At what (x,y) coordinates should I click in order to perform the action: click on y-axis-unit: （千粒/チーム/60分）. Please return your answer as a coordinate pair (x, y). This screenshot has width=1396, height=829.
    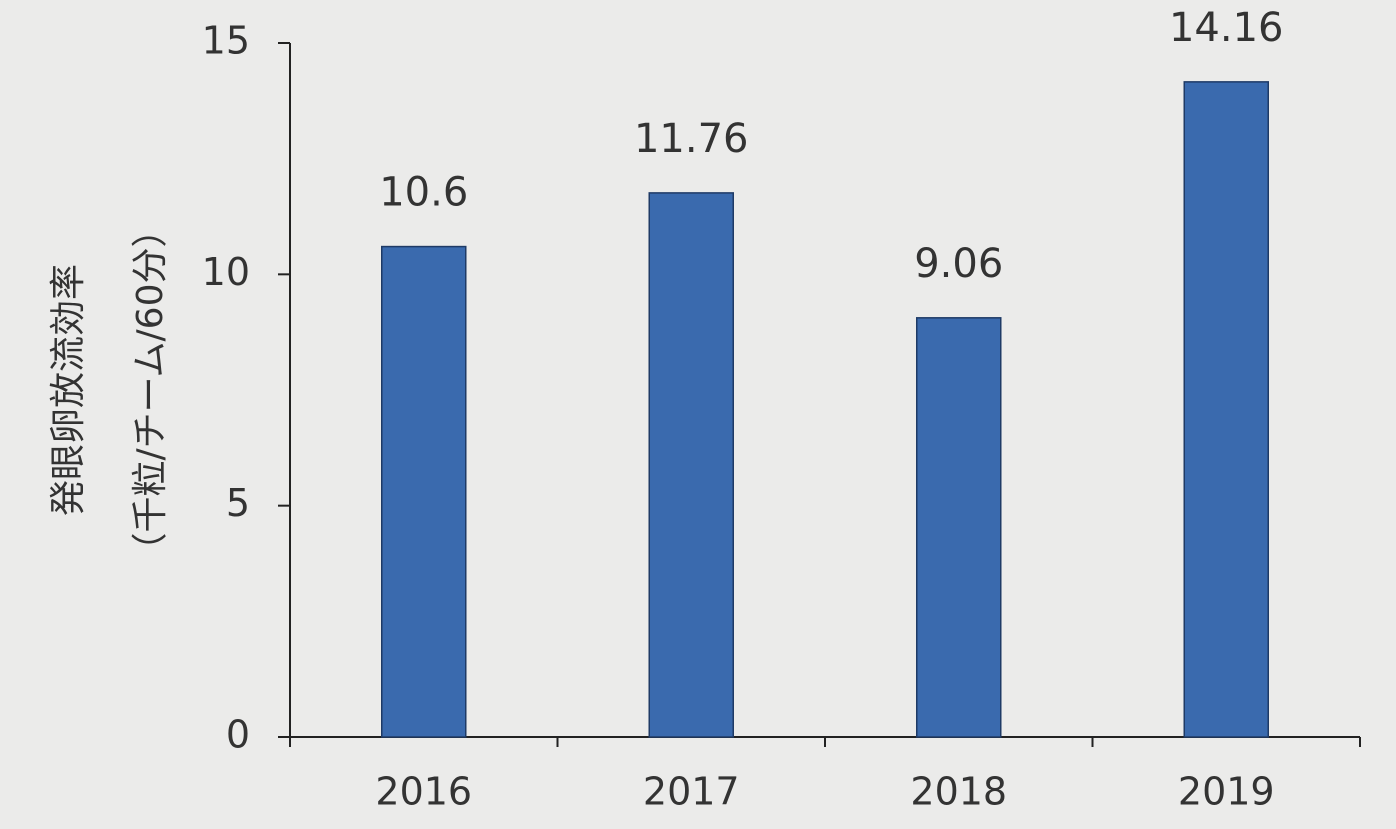
    Looking at the image, I should click on (150, 390).